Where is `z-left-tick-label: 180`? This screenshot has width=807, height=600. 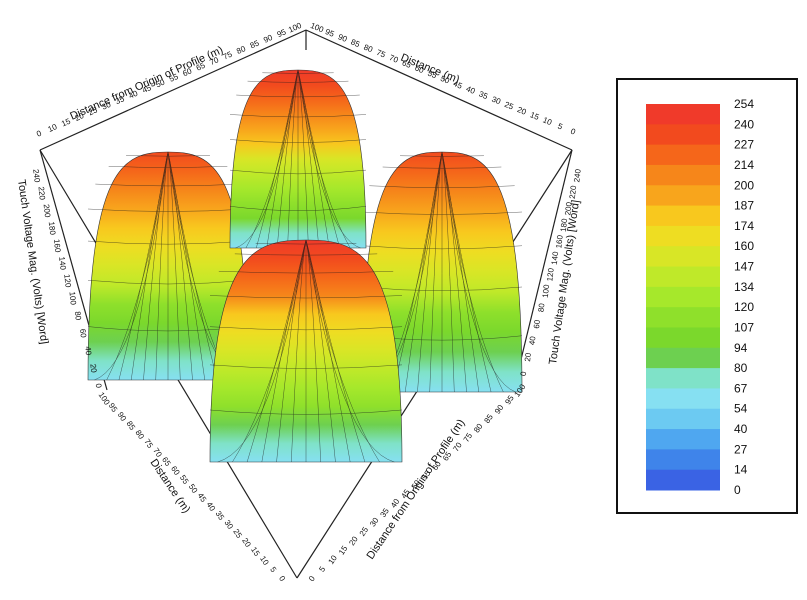 z-left-tick-label: 180 is located at coordinates (52, 228).